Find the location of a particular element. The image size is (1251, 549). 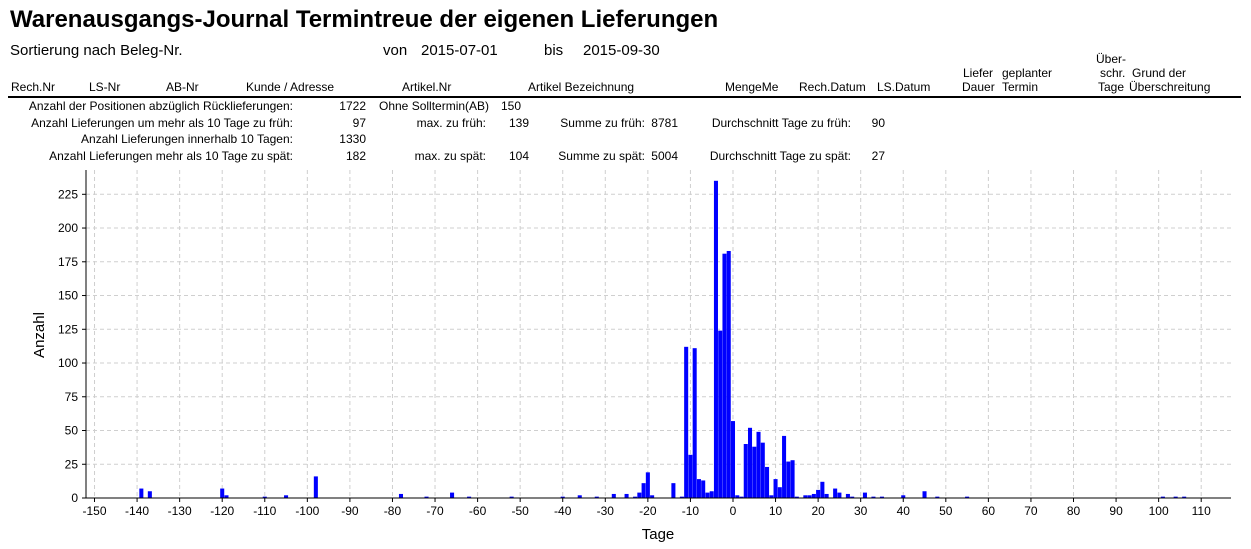

to-date: 2015-09-30 is located at coordinates (621, 50).